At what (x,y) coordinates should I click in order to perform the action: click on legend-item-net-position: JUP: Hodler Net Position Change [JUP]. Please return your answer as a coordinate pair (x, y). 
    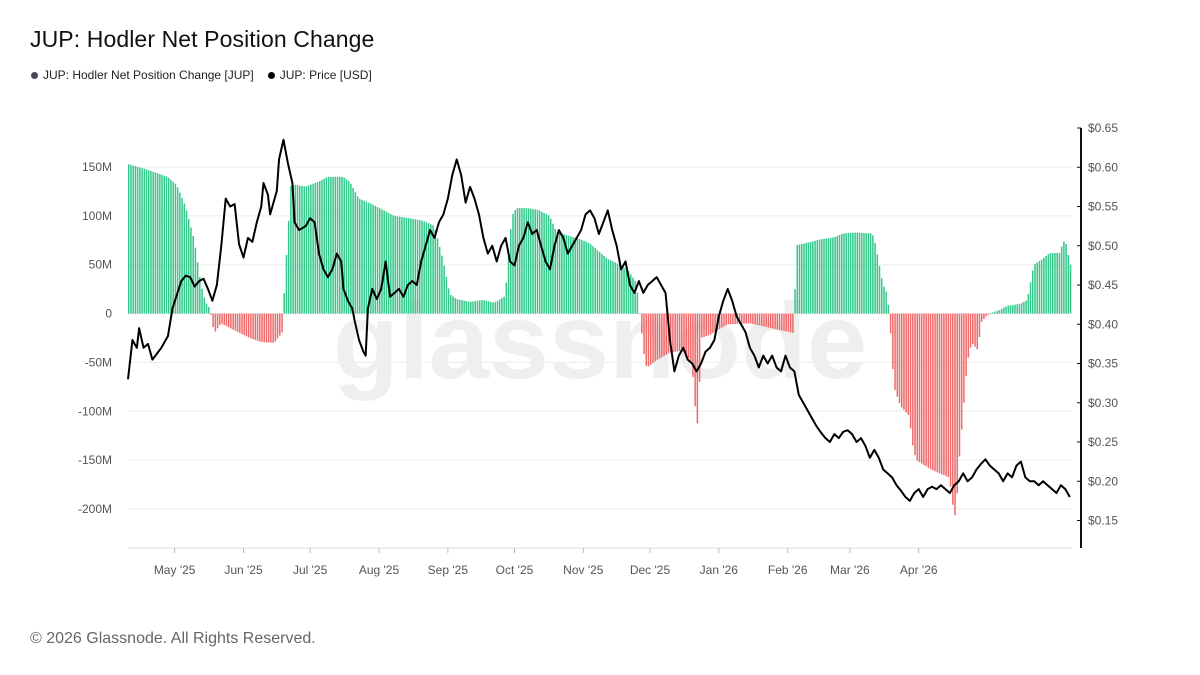
    Looking at the image, I should click on (142, 75).